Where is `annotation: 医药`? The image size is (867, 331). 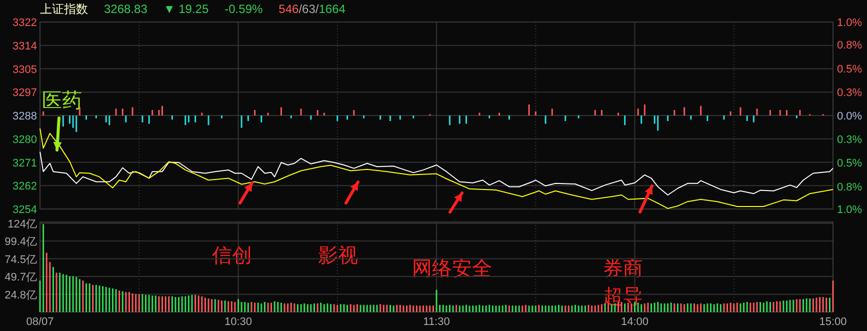 annotation: 医药 is located at coordinates (62, 101).